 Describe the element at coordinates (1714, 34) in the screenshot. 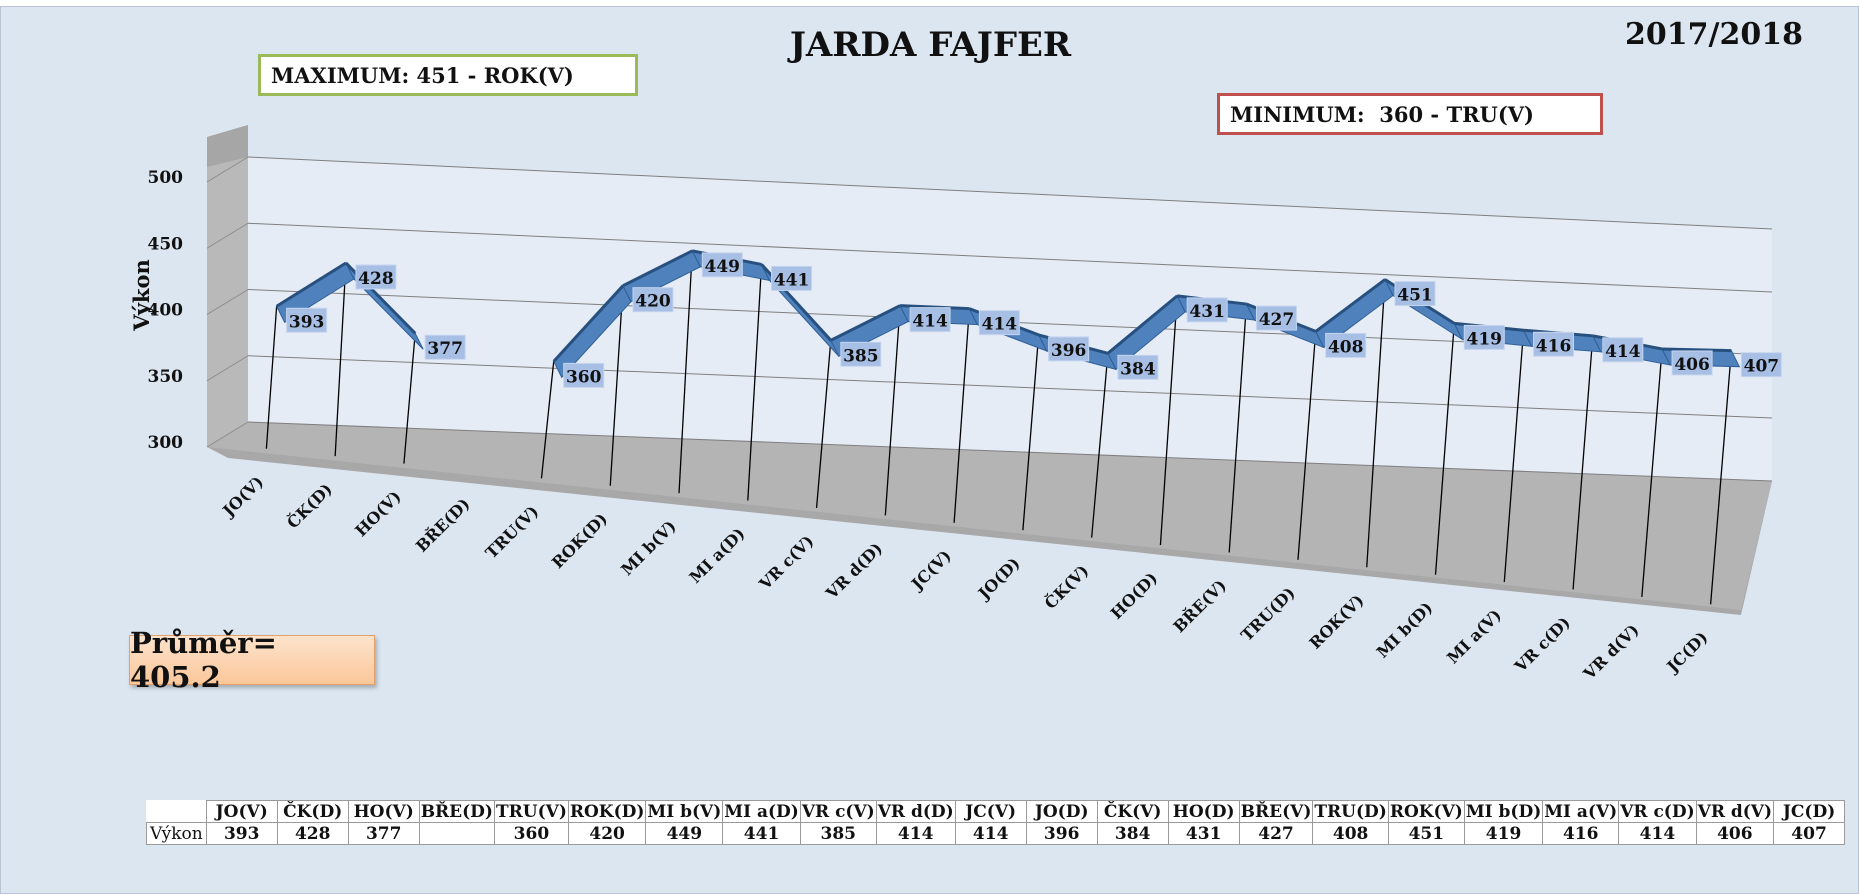

I see `season-label: 2017/2018` at that location.